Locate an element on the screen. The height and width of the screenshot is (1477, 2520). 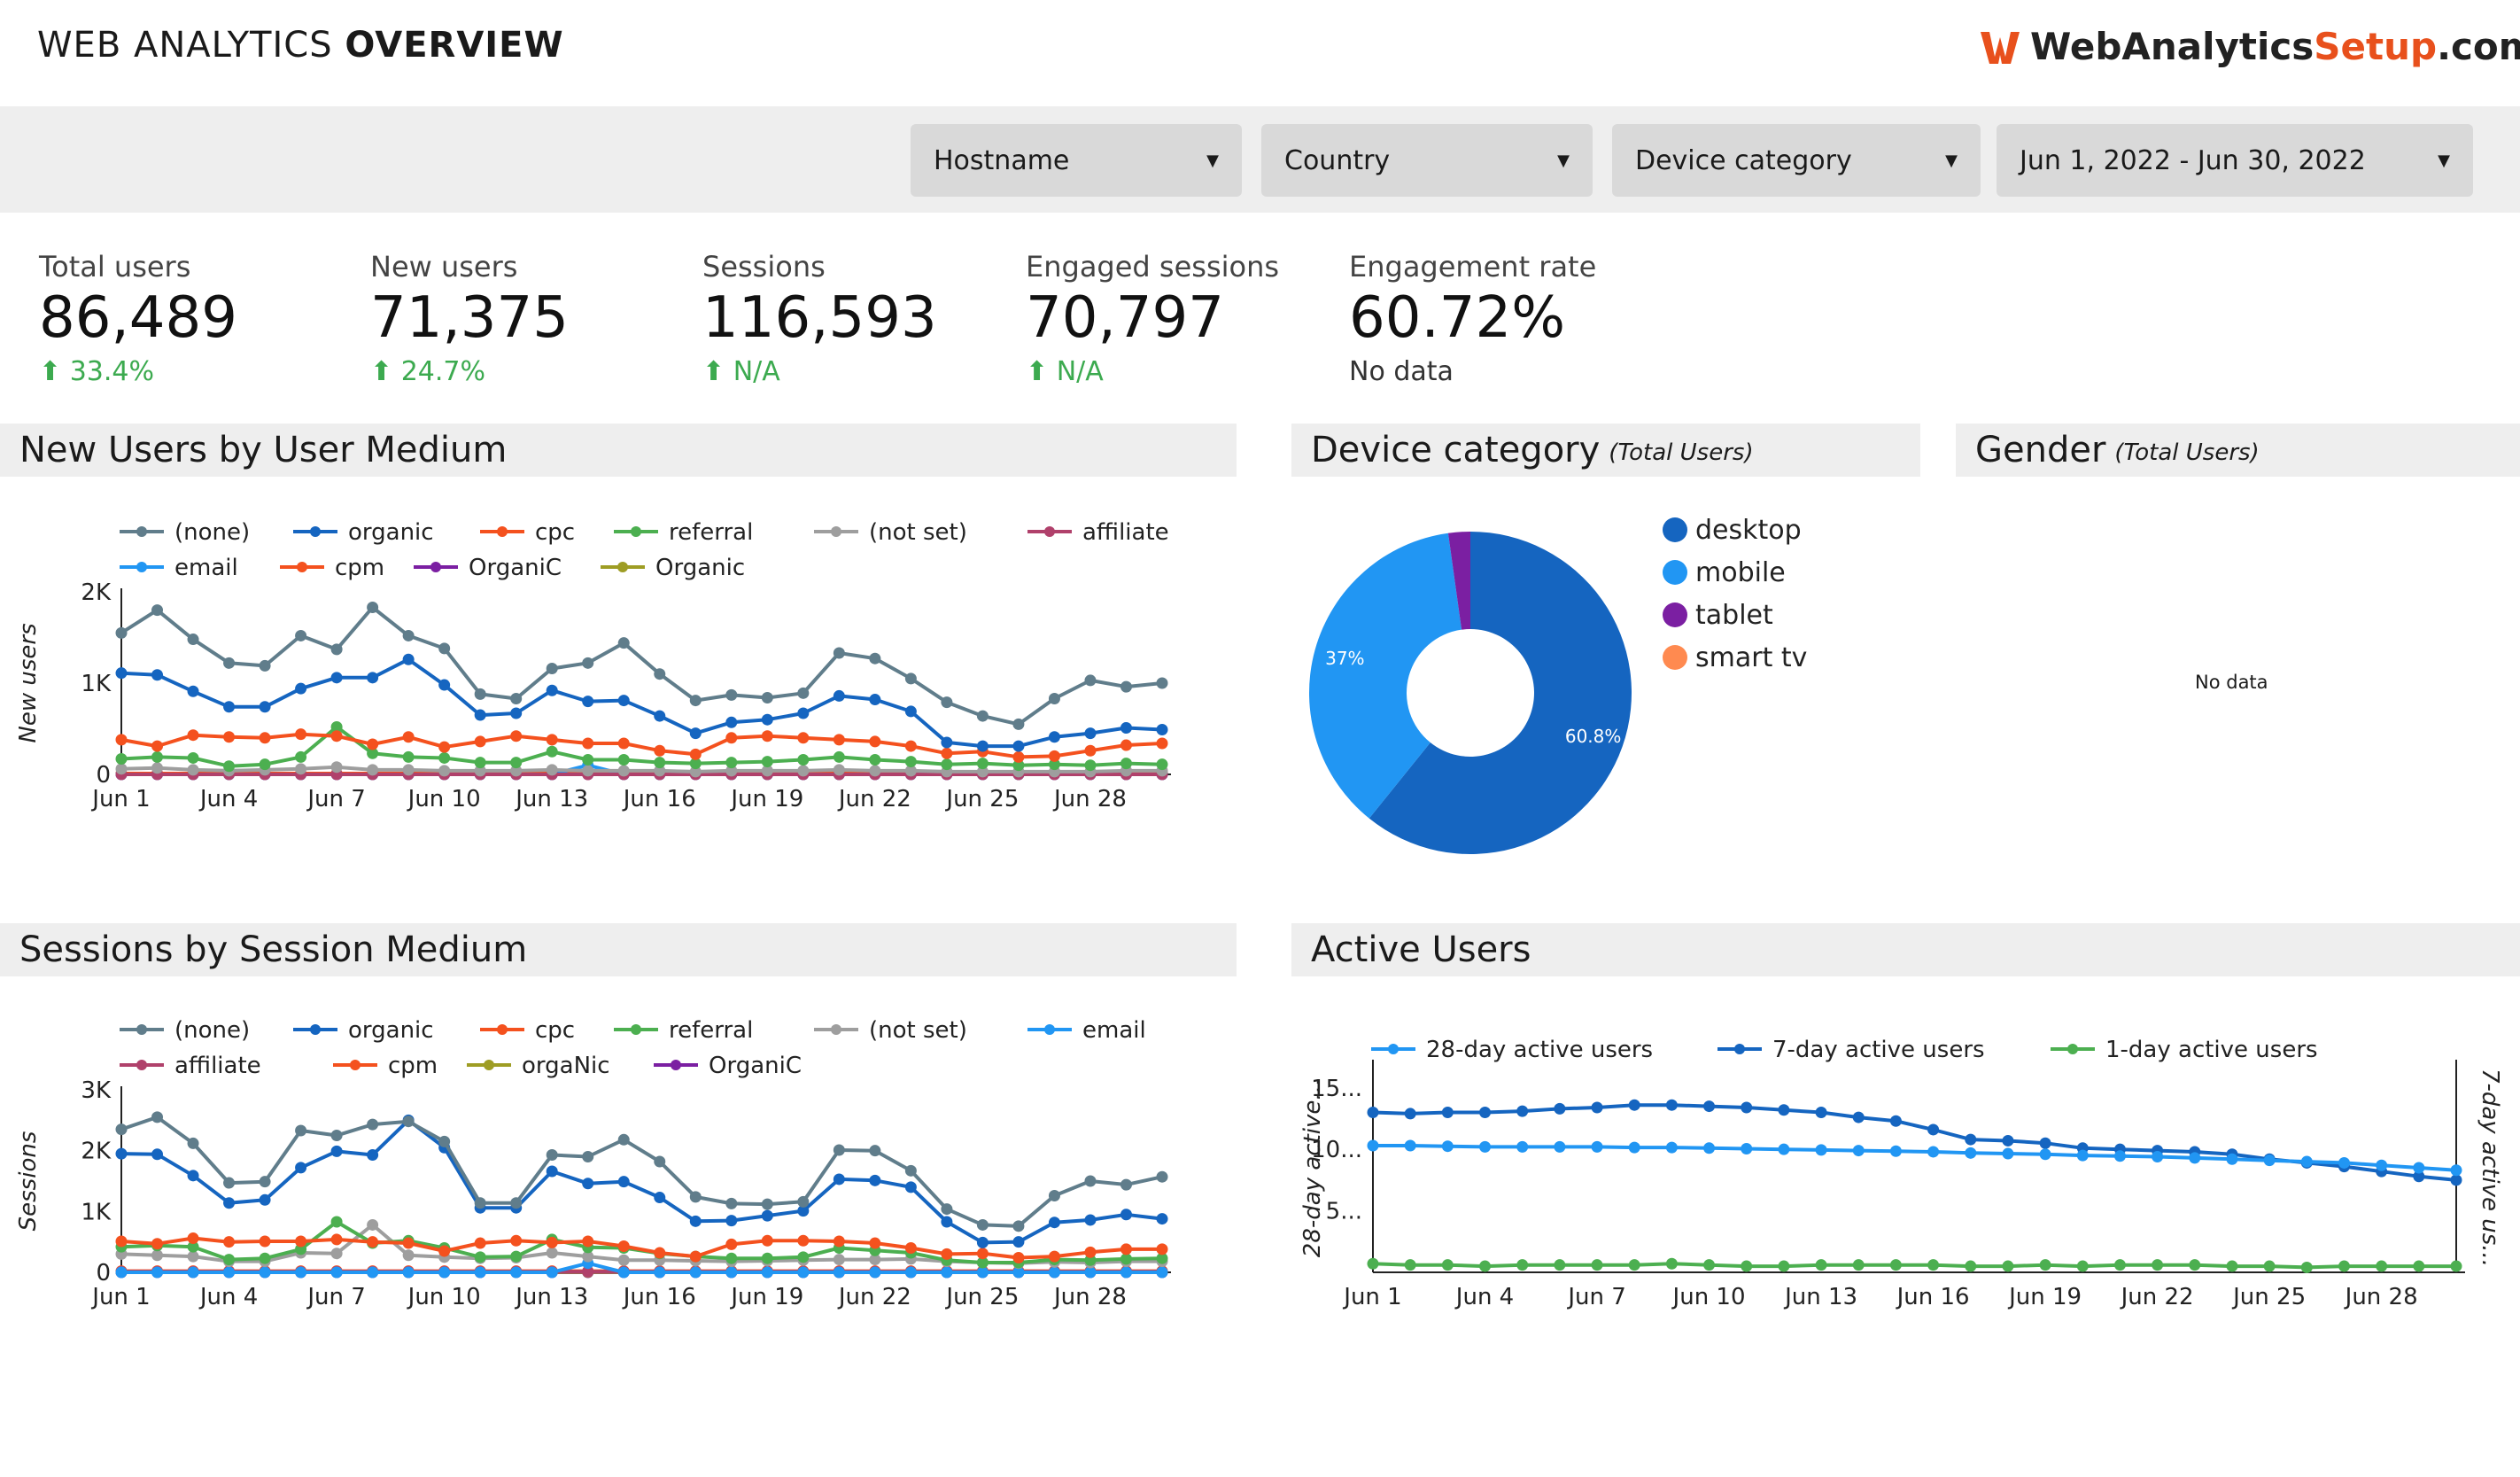
legend-item-cpc: cpc is located at coordinates (527, 1030).